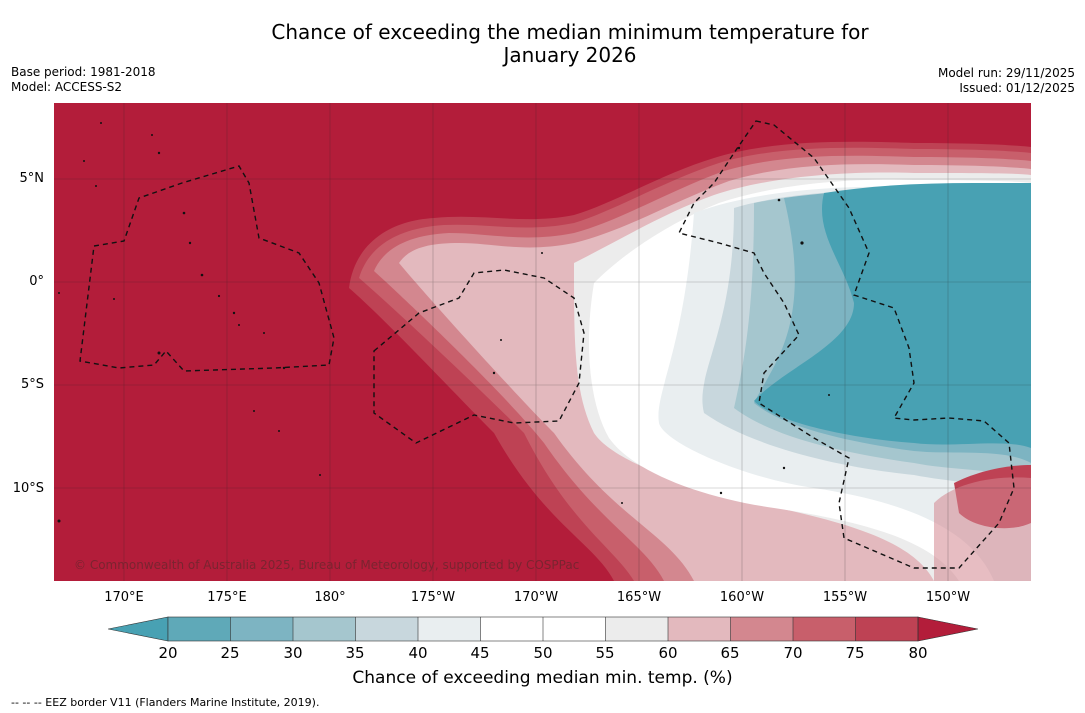 The image size is (1085, 713). I want to click on colorbar-tick-30: 30, so click(293, 653).